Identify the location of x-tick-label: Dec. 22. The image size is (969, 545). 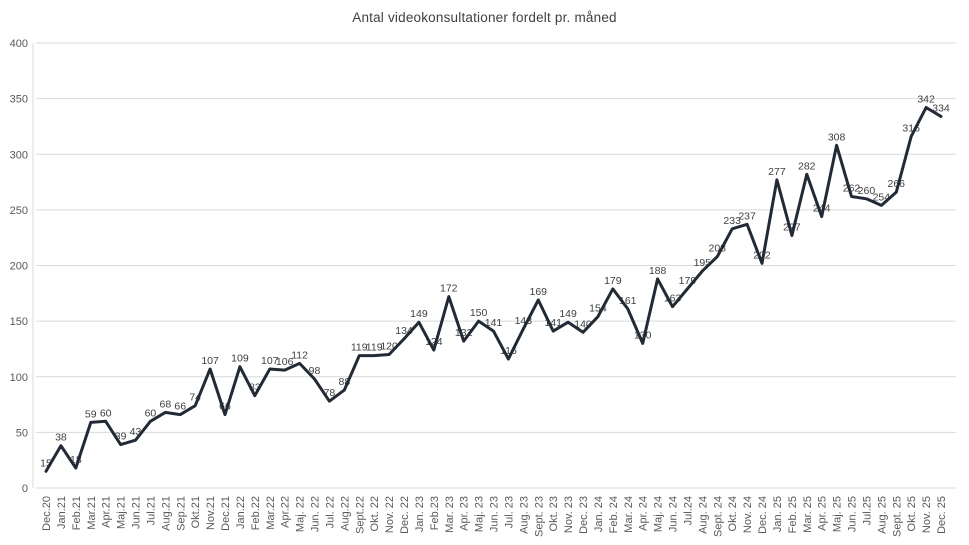
(405, 515).